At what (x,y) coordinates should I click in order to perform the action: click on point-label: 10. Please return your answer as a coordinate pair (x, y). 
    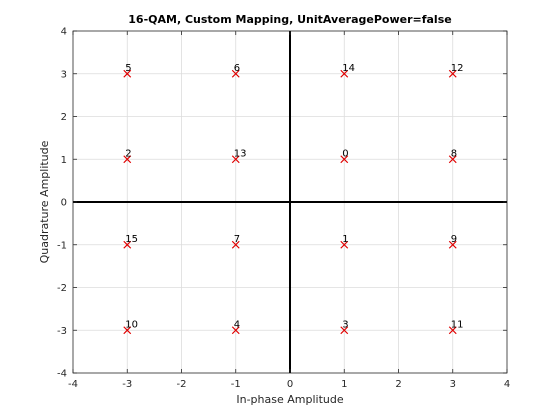
    Looking at the image, I should click on (131, 324).